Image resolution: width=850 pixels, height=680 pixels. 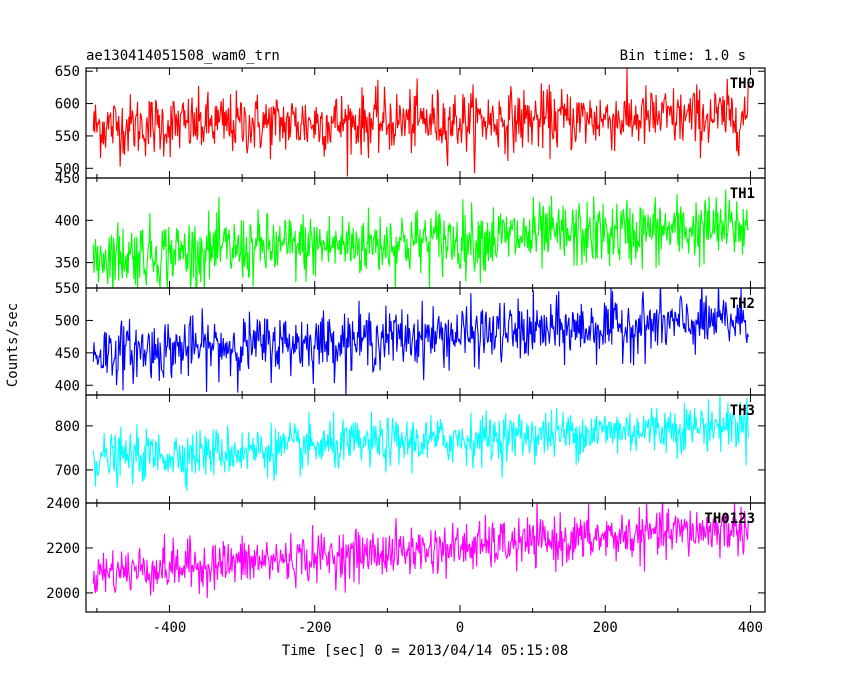 What do you see at coordinates (729, 519) in the screenshot?
I see `series-label-th0123: TH0123` at bounding box center [729, 519].